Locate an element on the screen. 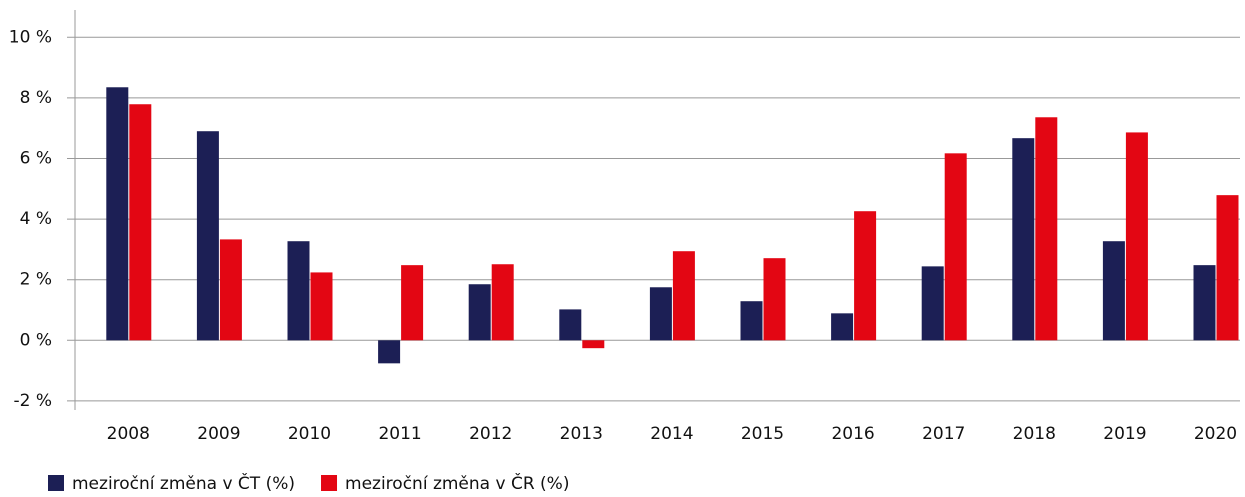  x-tick-label: 2009 is located at coordinates (218, 434).